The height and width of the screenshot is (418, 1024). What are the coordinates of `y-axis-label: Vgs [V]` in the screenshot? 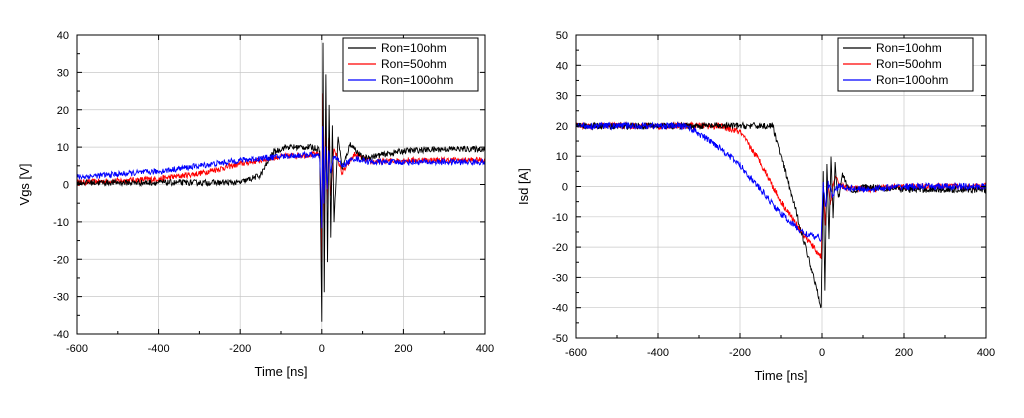 It's located at (24, 185).